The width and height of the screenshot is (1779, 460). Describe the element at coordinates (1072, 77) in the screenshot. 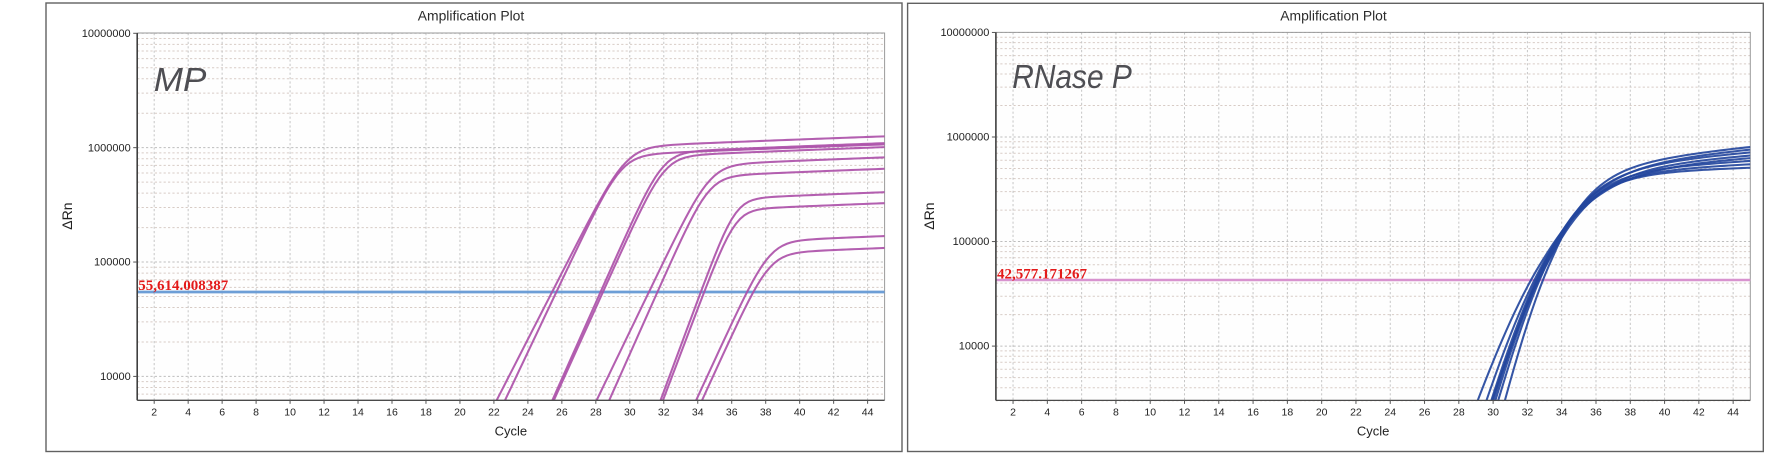

I see `svg-text: RNase P` at that location.